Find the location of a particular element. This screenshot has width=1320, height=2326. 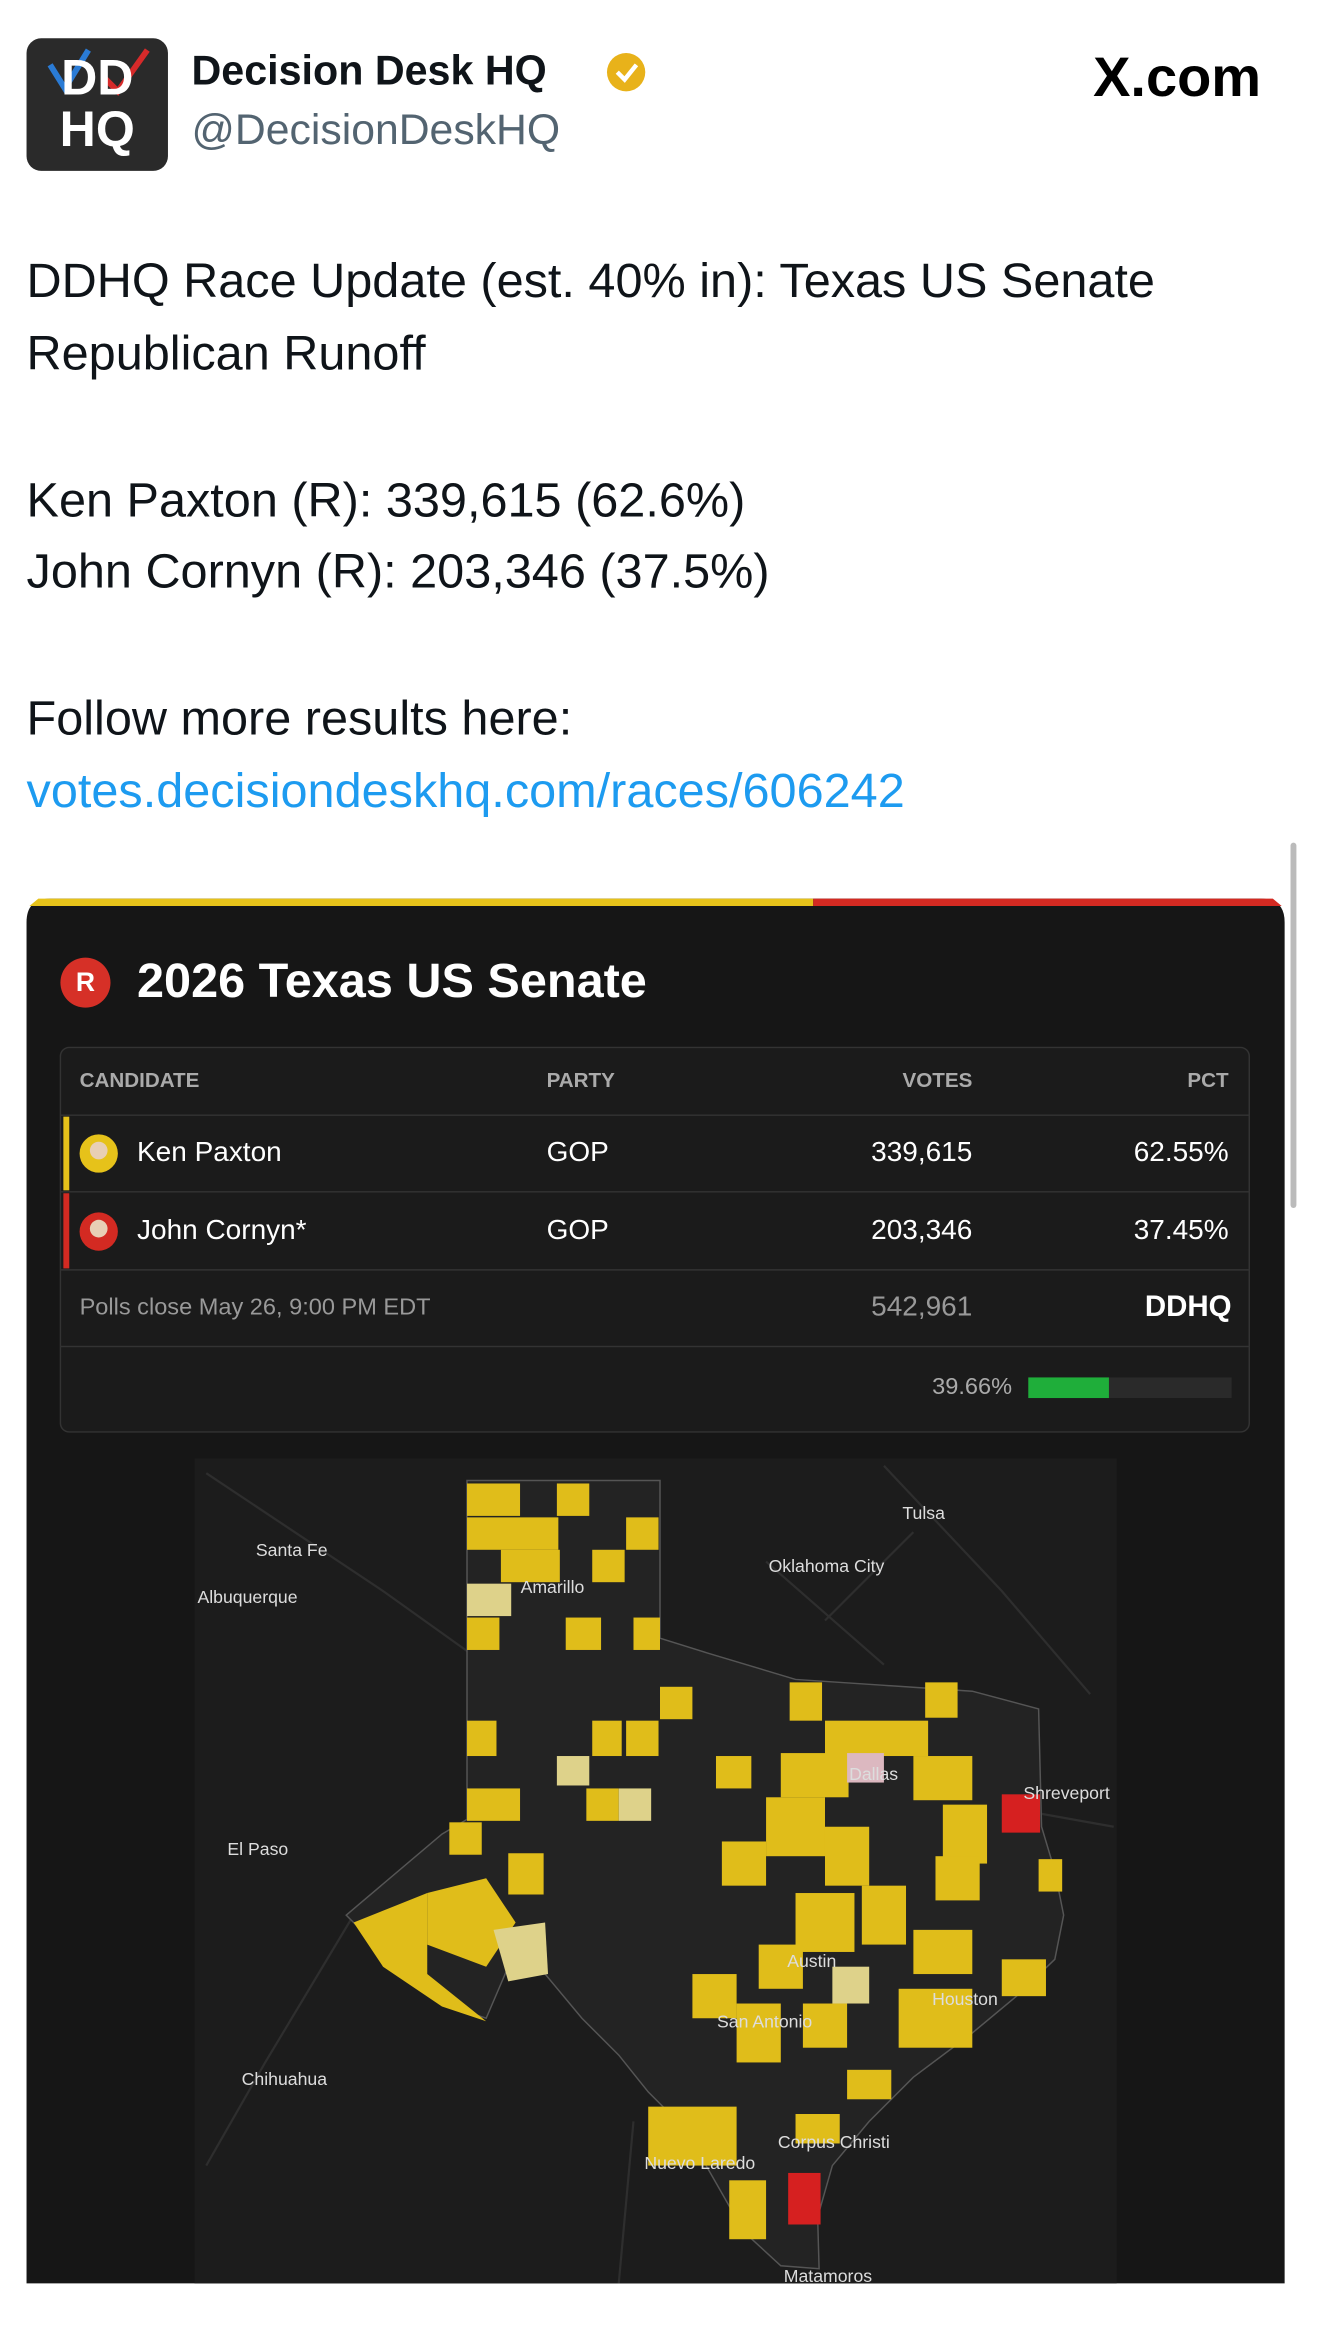

party-badge is located at coordinates (85, 982).